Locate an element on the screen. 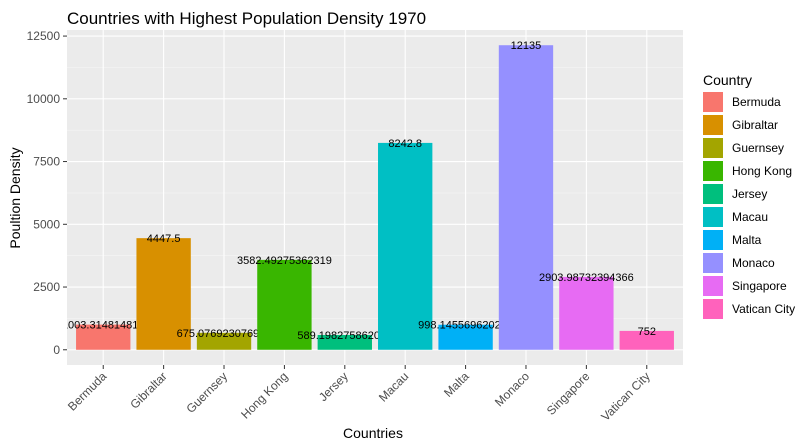 This screenshot has width=810, height=448. legend-label: Vatican City is located at coordinates (763, 309).